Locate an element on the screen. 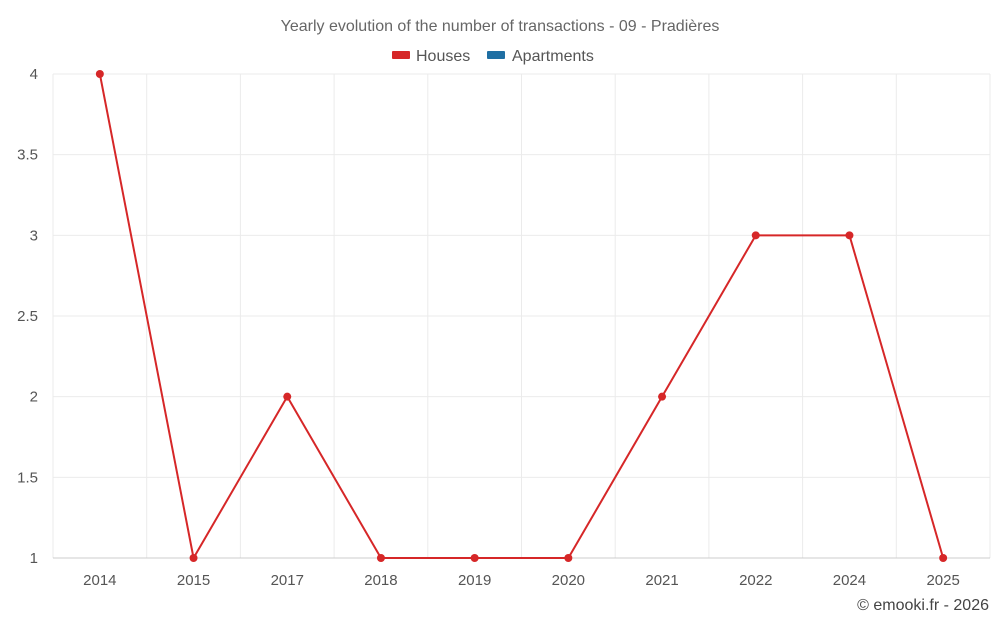  x-tick-label: 2019 is located at coordinates (474, 580).